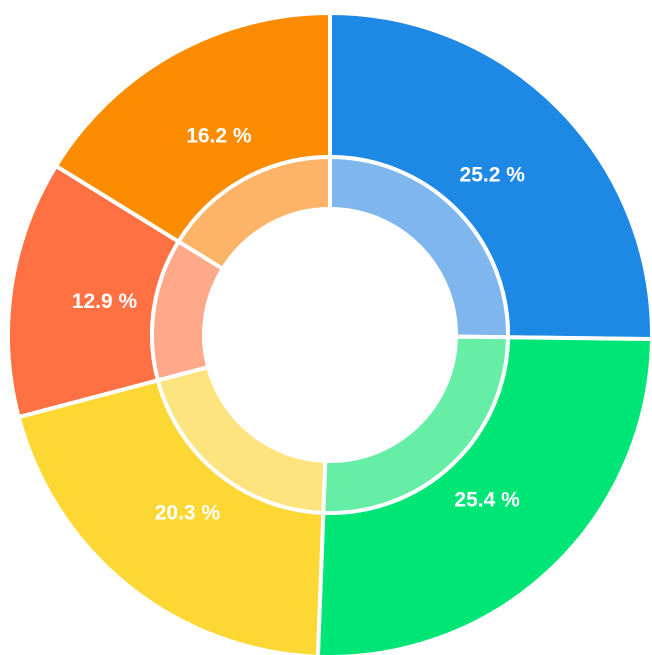 The width and height of the screenshot is (652, 655). I want to click on slice-label-green: 25.4 %, so click(487, 500).